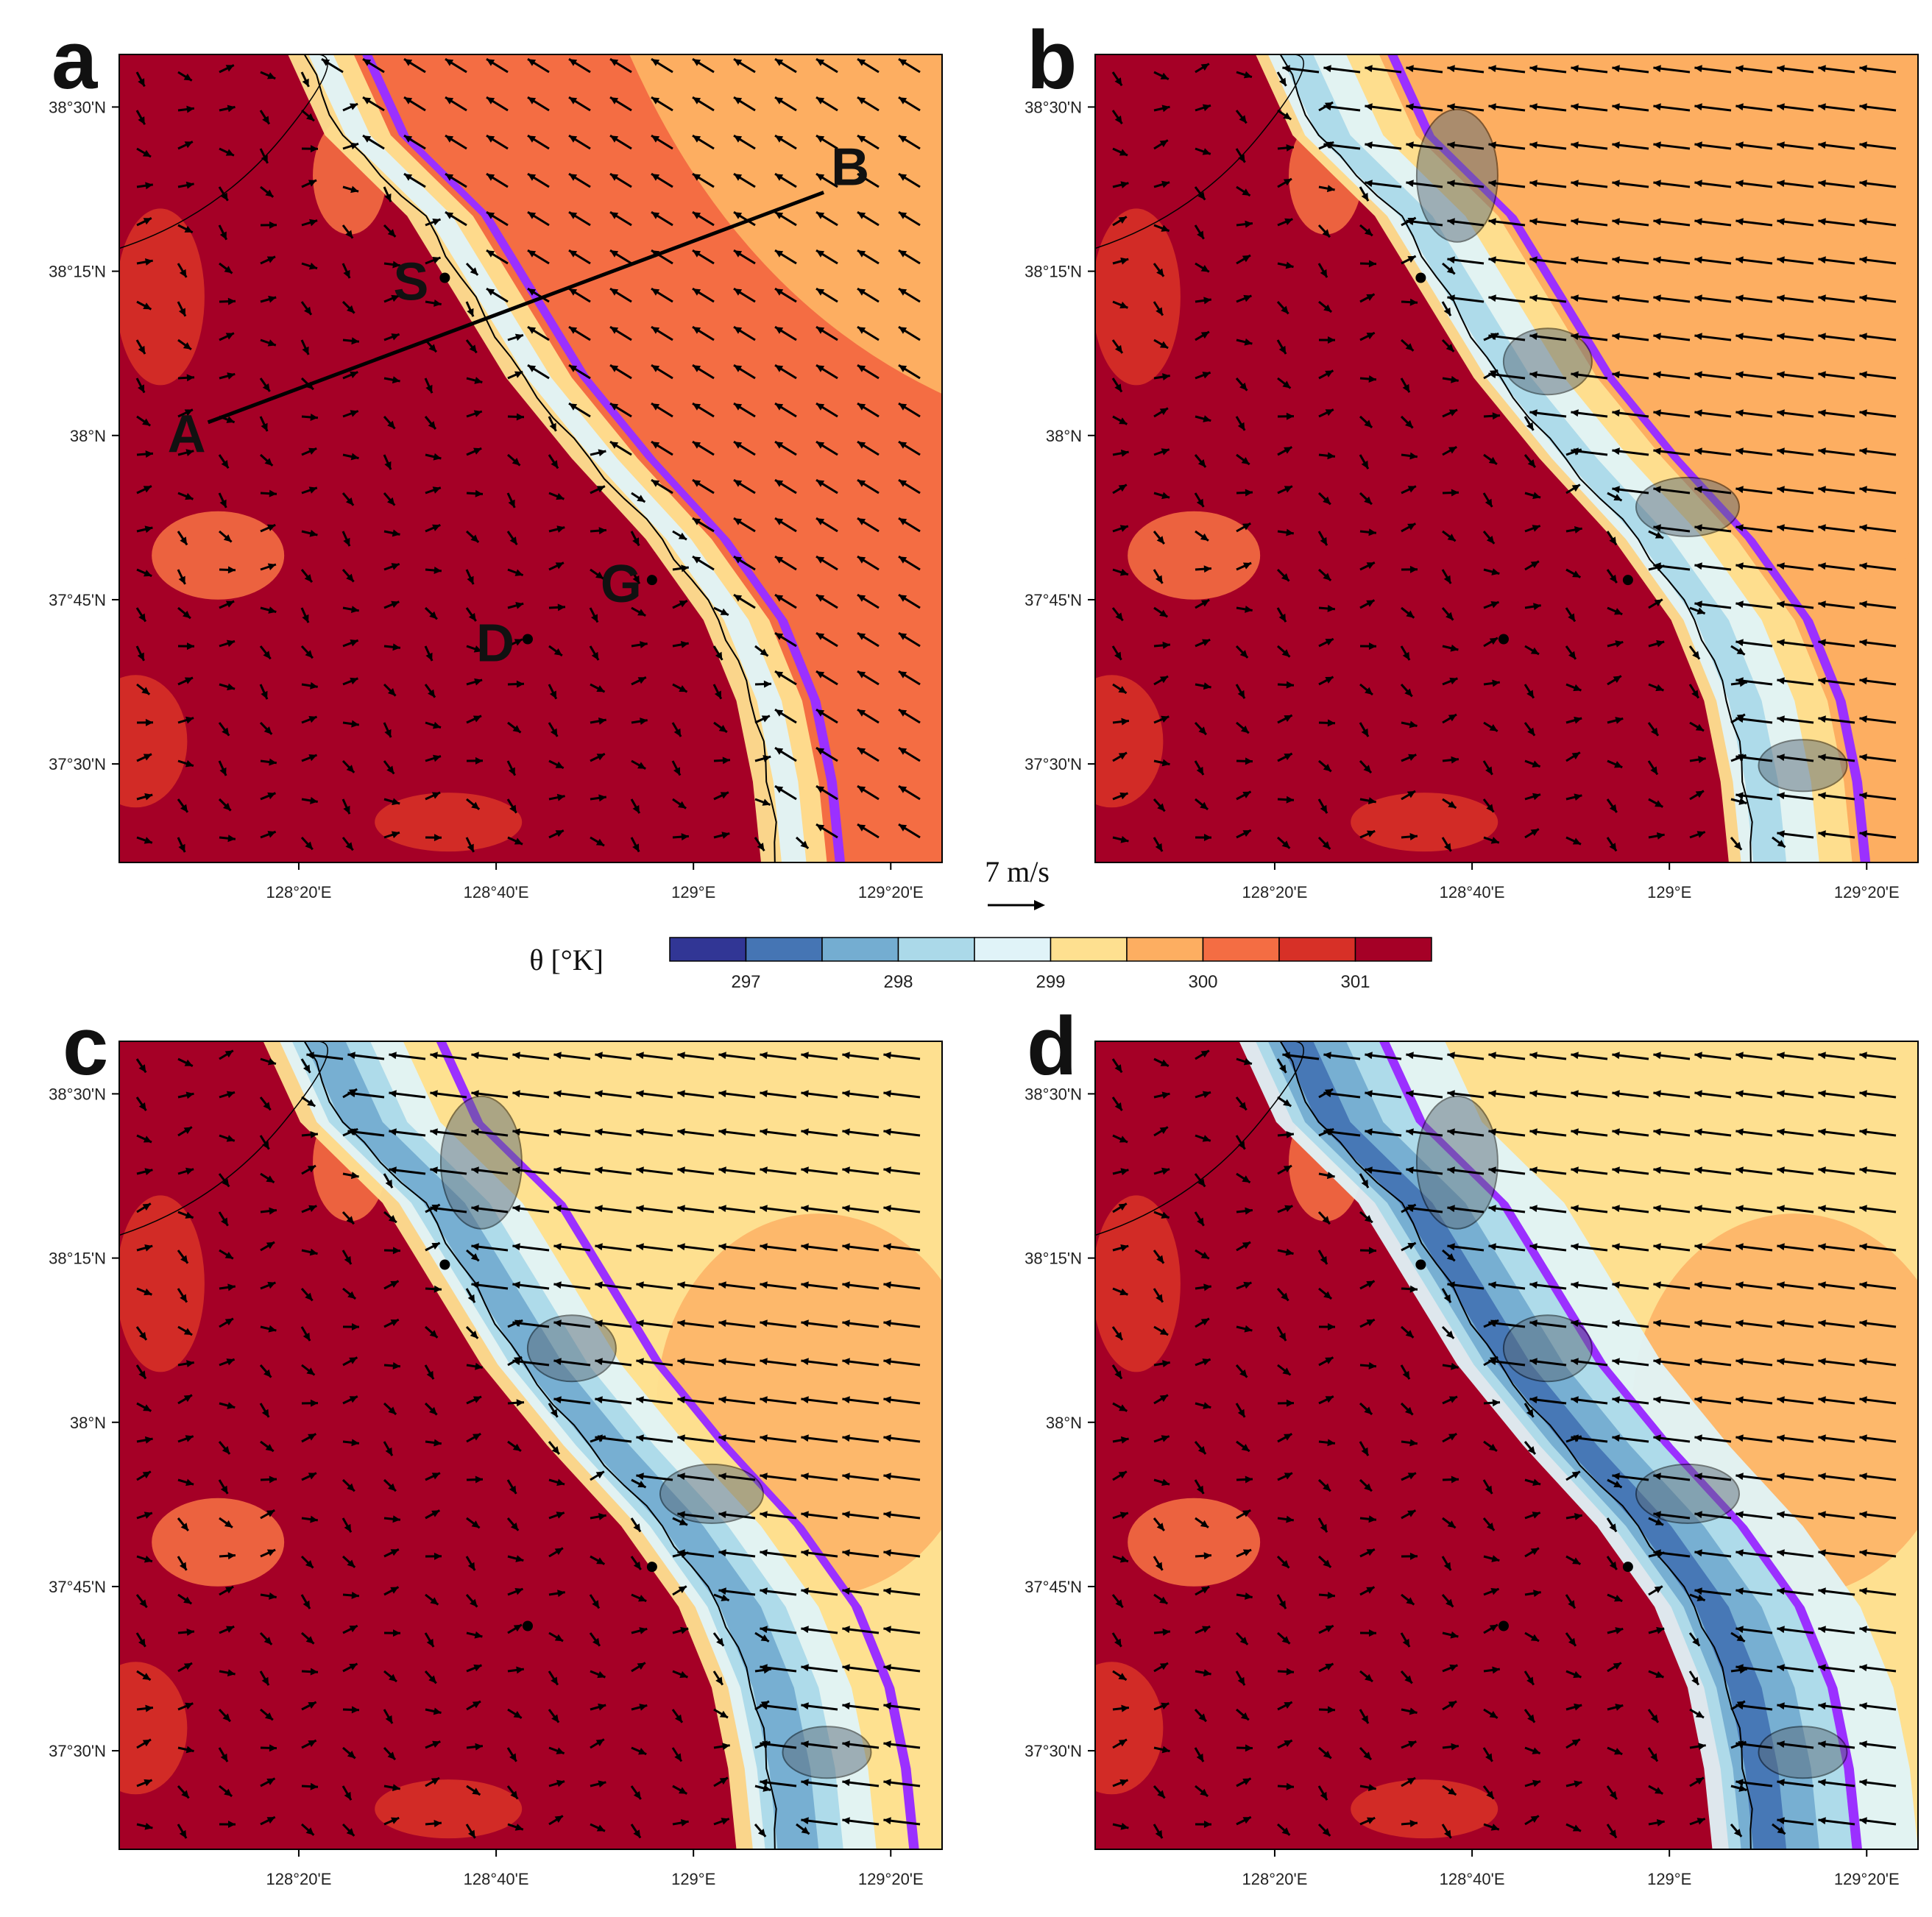 The height and width of the screenshot is (1917, 1932). I want to click on coastal-cool-band, so click(1533, 458).